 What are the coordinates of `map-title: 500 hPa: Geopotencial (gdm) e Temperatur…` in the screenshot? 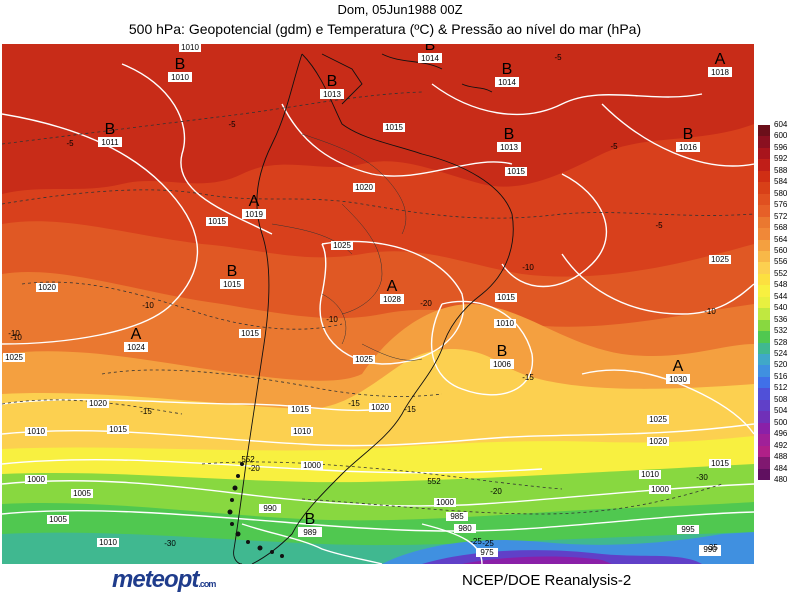 It's located at (385, 29).